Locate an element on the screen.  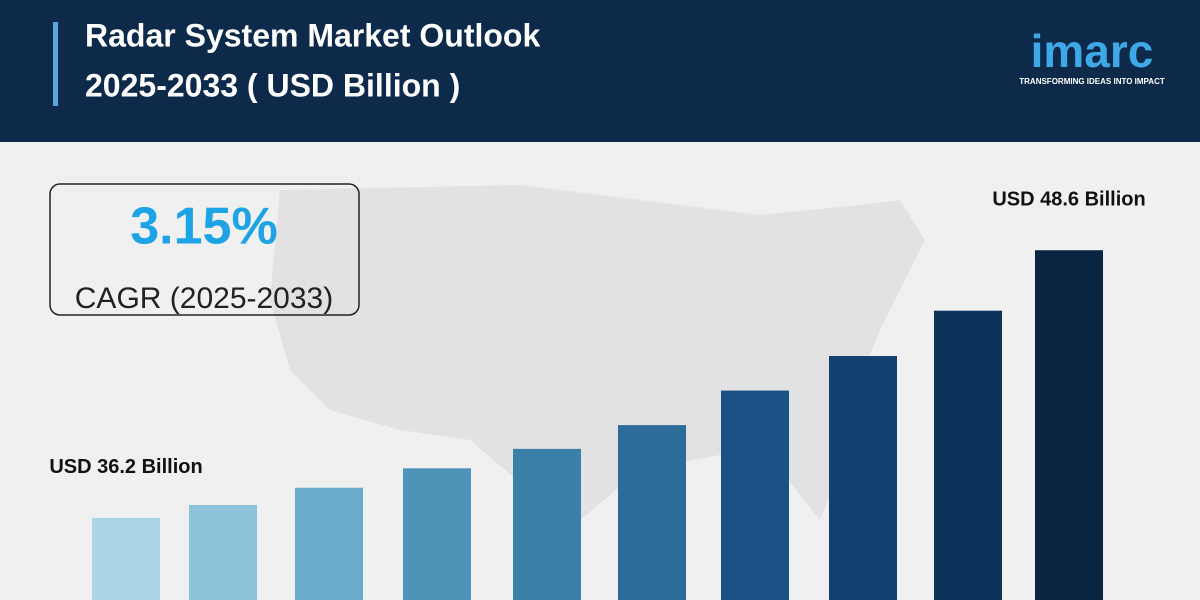
logo-name: imarc is located at coordinates (1092, 51).